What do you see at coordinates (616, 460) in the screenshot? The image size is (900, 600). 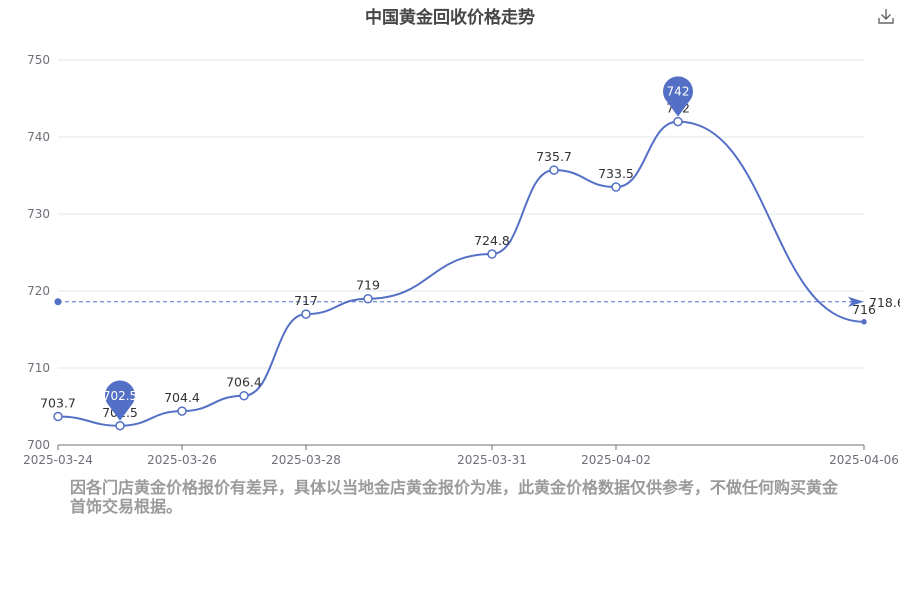 I see `x-tick-label: 2025-04-02` at bounding box center [616, 460].